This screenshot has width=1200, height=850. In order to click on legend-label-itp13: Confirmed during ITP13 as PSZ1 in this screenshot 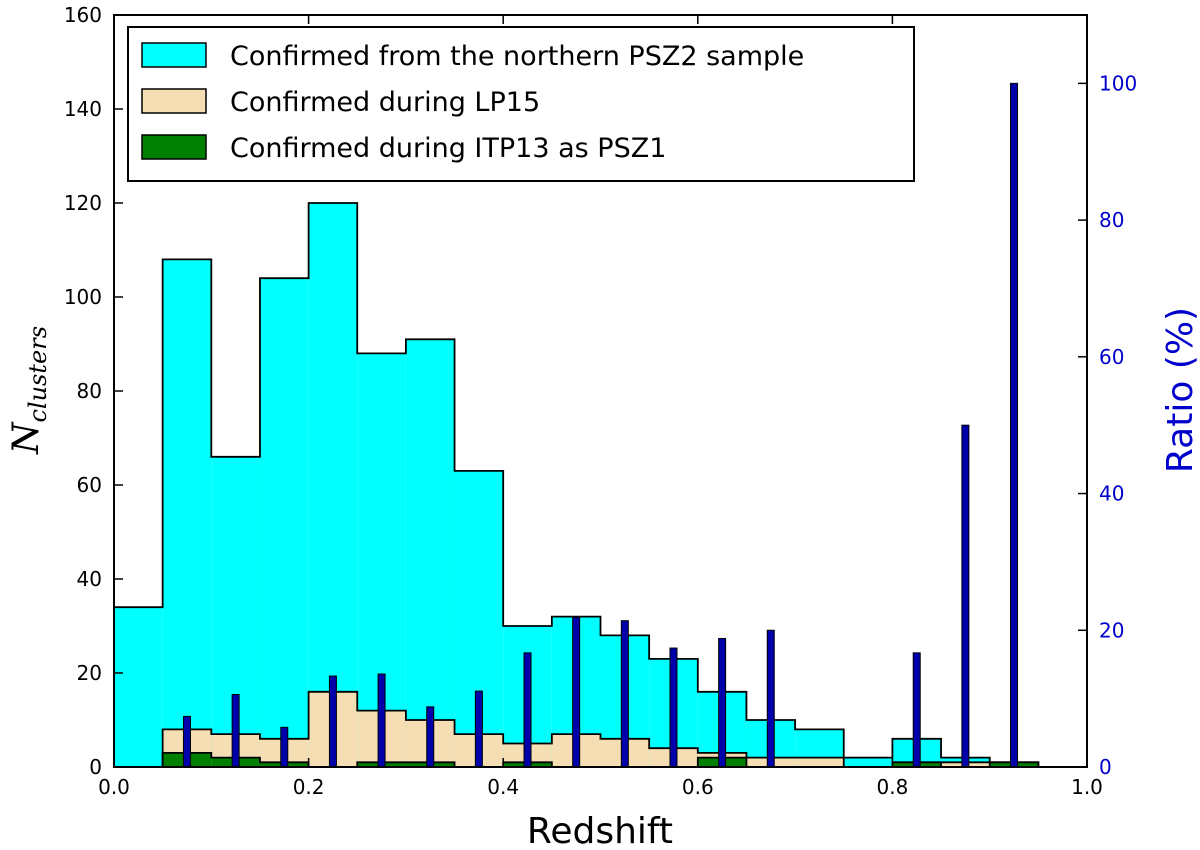, I will do `click(448, 148)`.